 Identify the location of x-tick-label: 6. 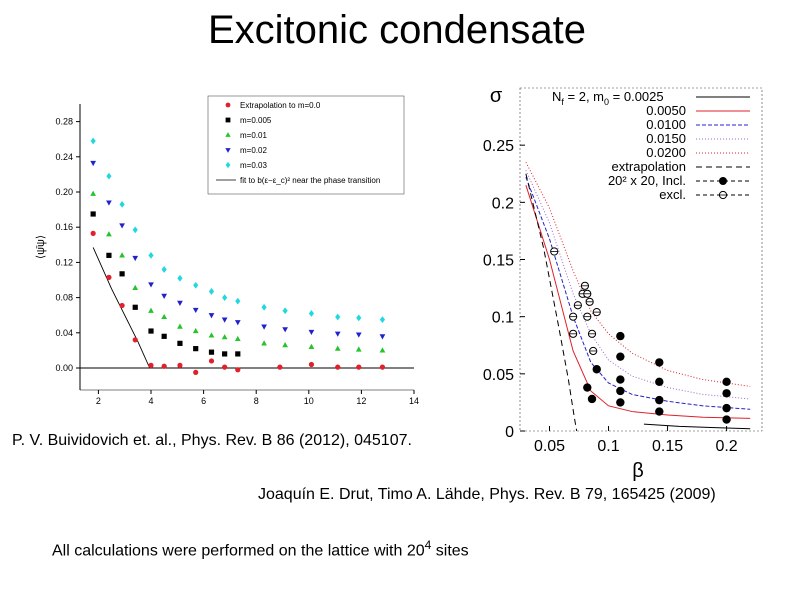
(203, 401).